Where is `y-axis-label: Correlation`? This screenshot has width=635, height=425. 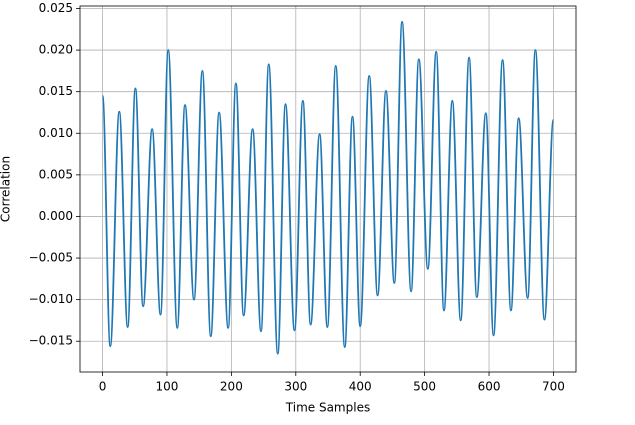
y-axis-label: Correlation is located at coordinates (6, 189).